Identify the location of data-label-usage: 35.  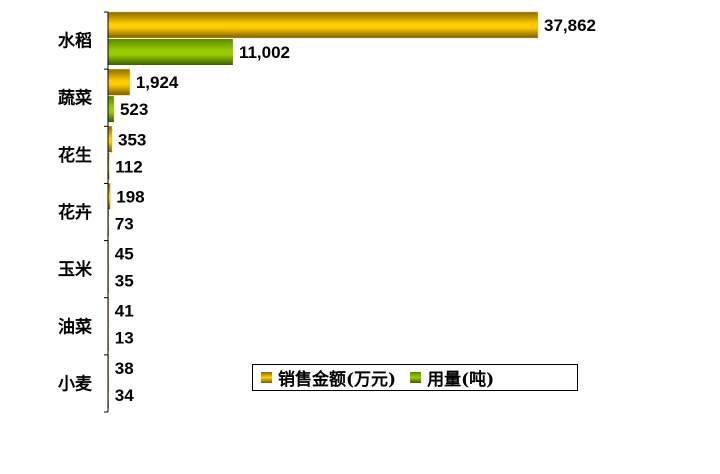
(124, 281).